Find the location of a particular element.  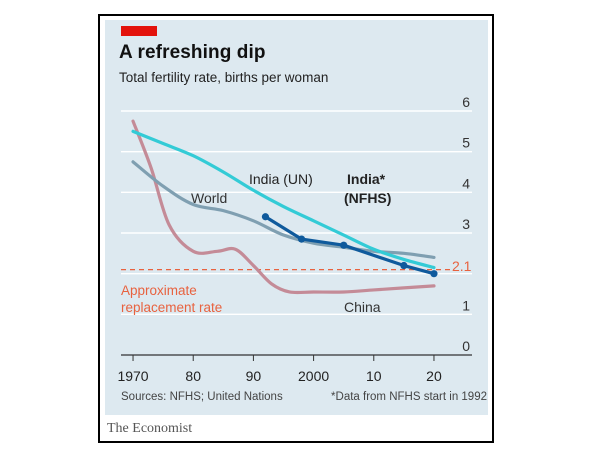

label-china: China is located at coordinates (362, 307).